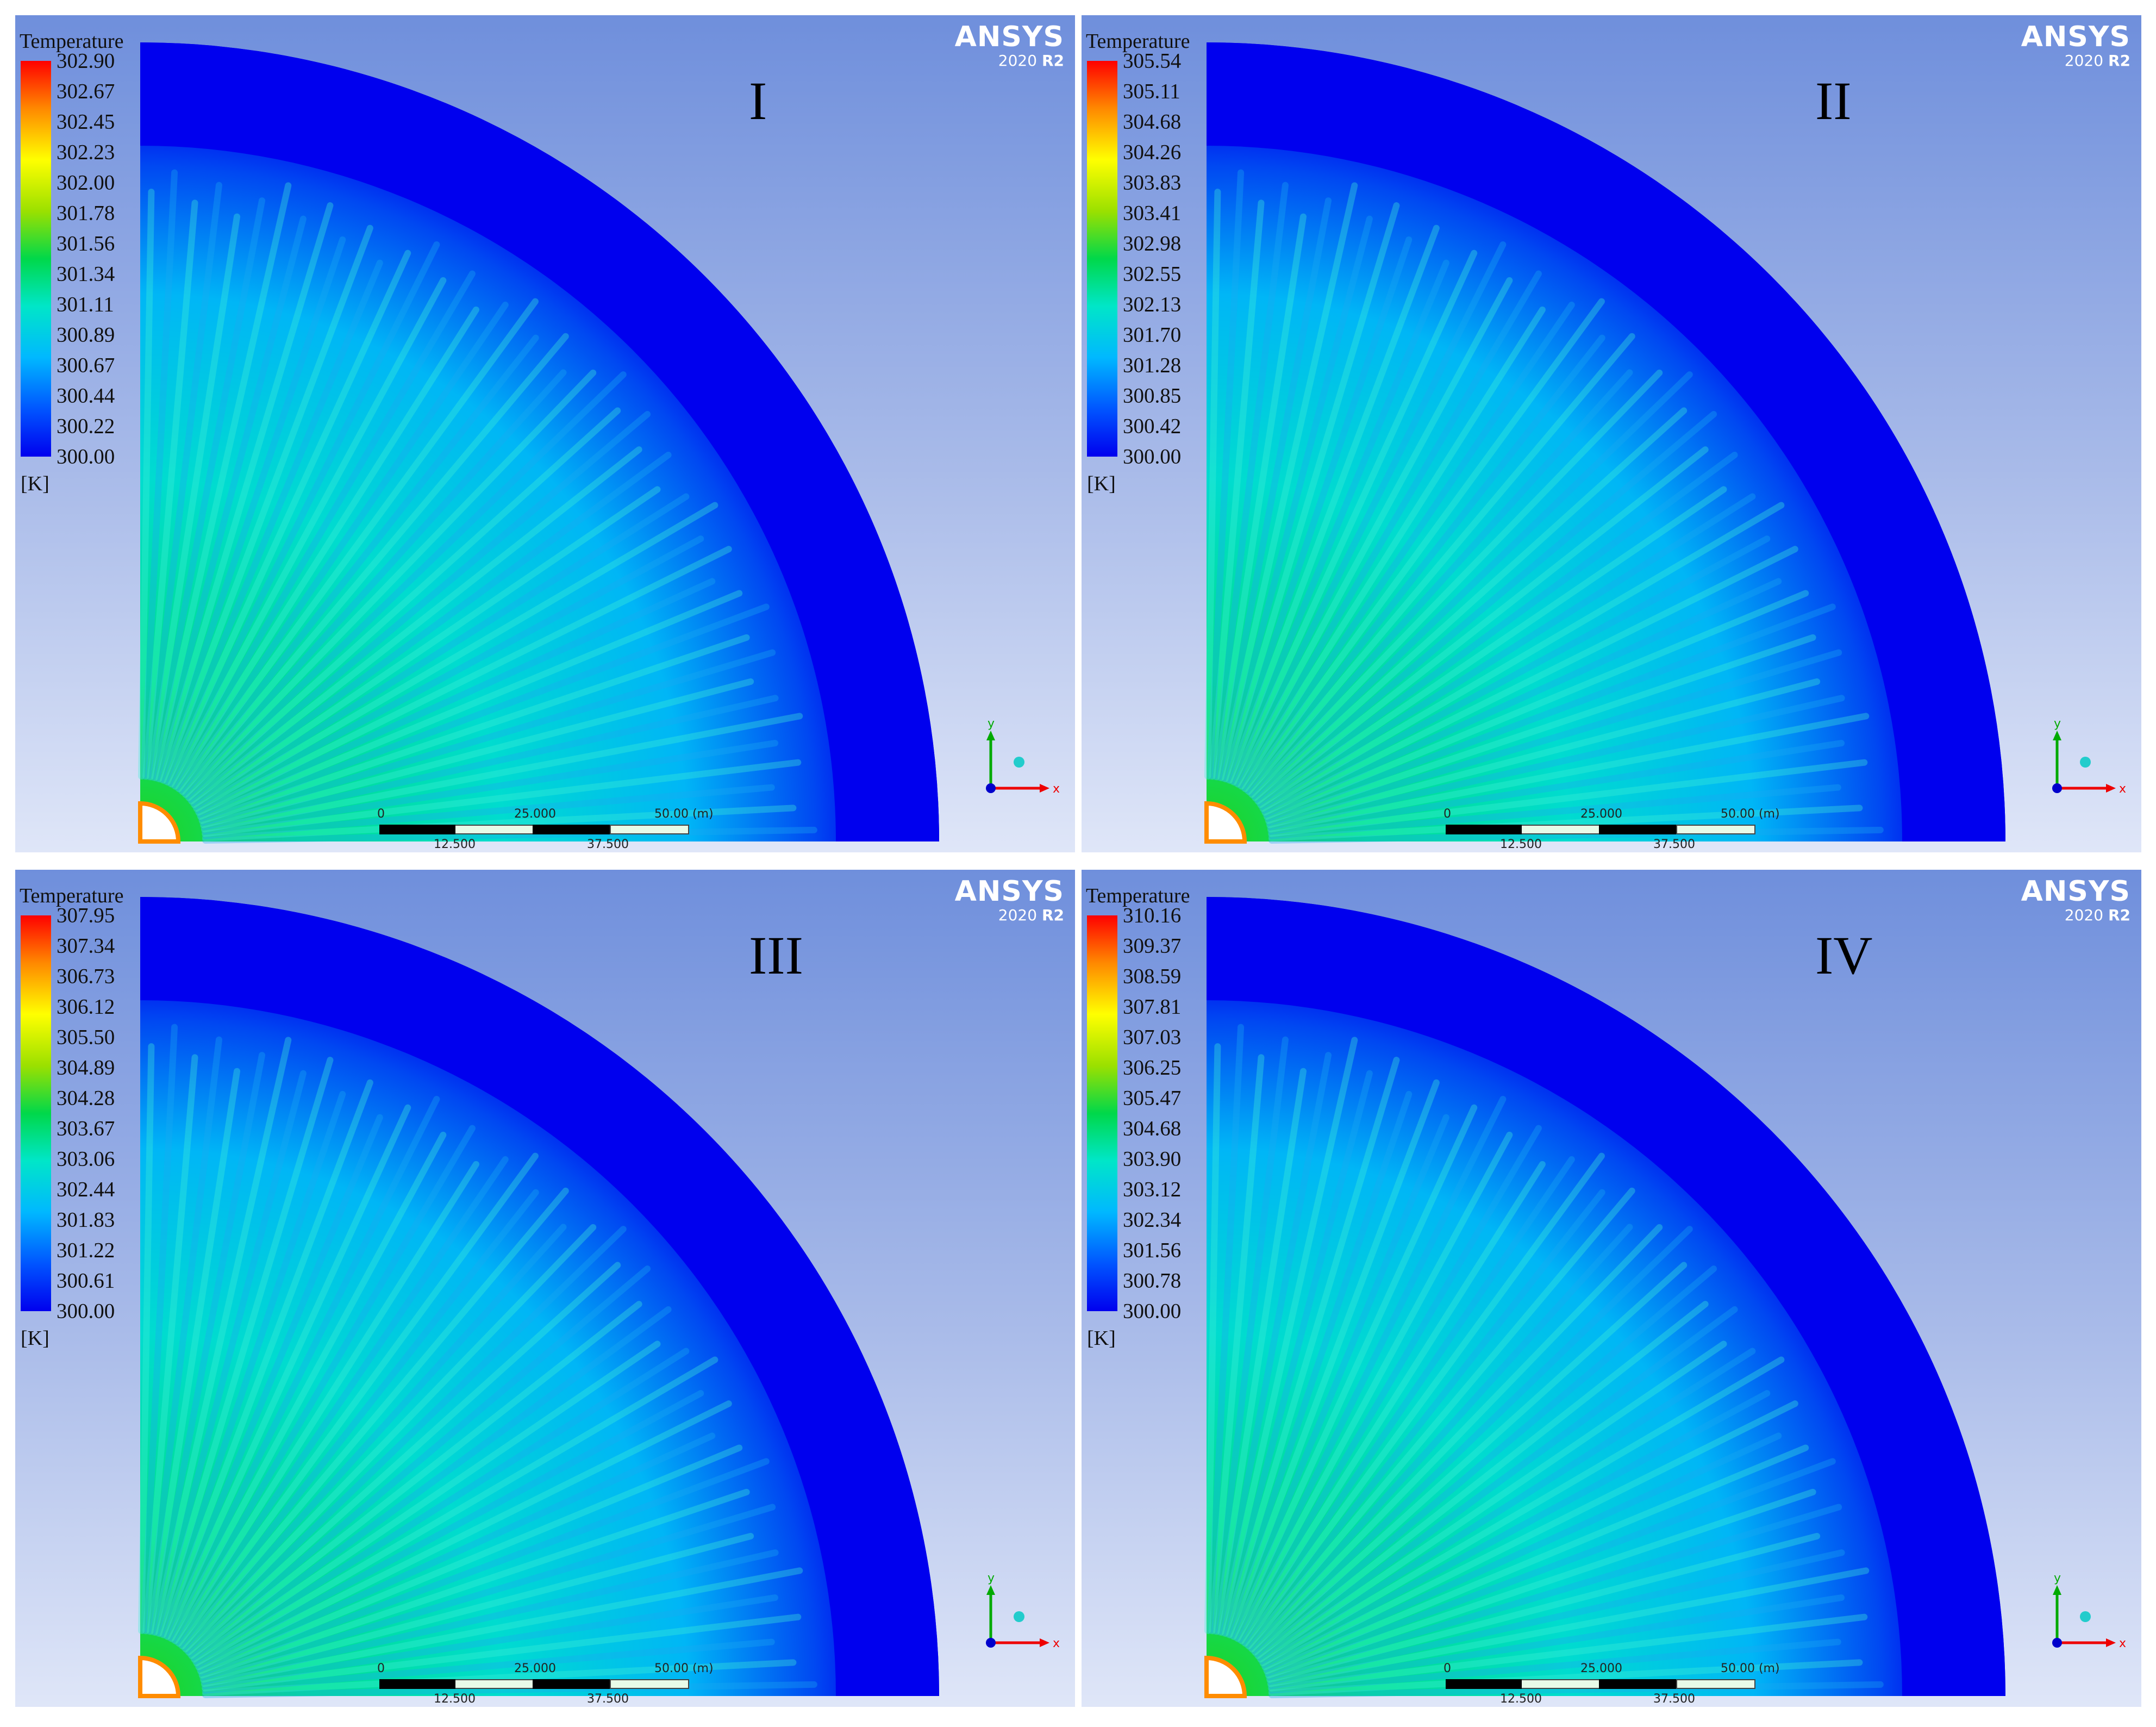  I want to click on legend-tick-label: 307.03, so click(1152, 1037).